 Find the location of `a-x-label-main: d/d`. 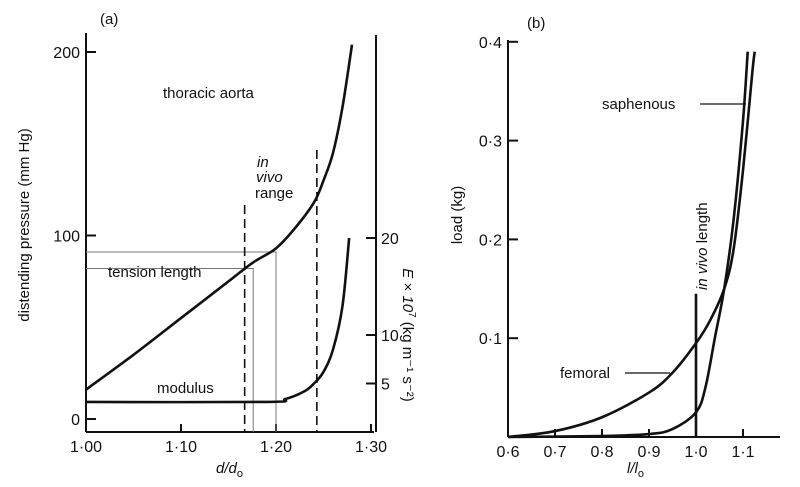

a-x-label-main: d/d is located at coordinates (227, 468).